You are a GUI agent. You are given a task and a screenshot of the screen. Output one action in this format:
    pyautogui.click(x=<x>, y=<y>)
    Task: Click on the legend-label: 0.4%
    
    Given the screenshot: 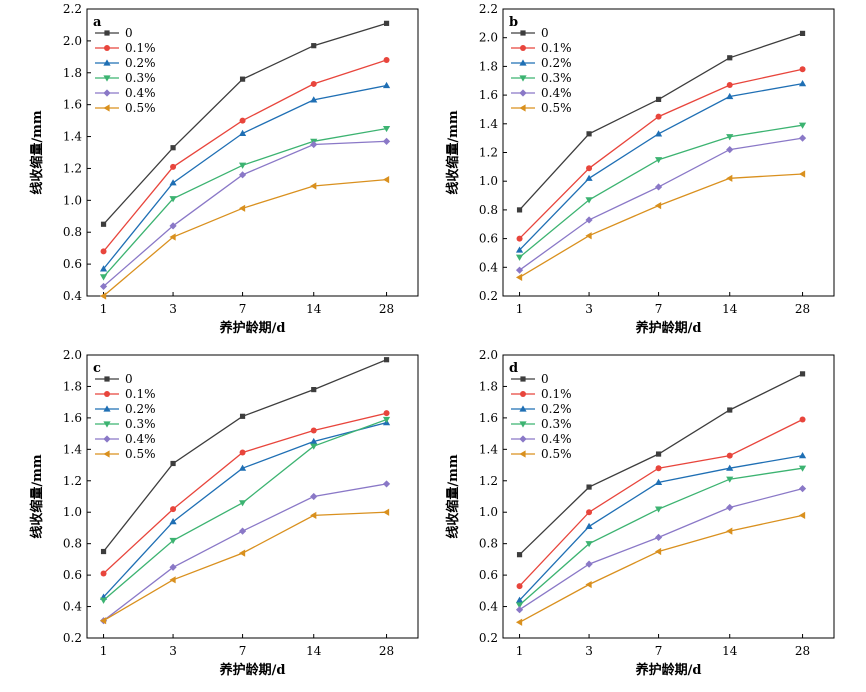 What is the action you would take?
    pyautogui.click(x=556, y=93)
    